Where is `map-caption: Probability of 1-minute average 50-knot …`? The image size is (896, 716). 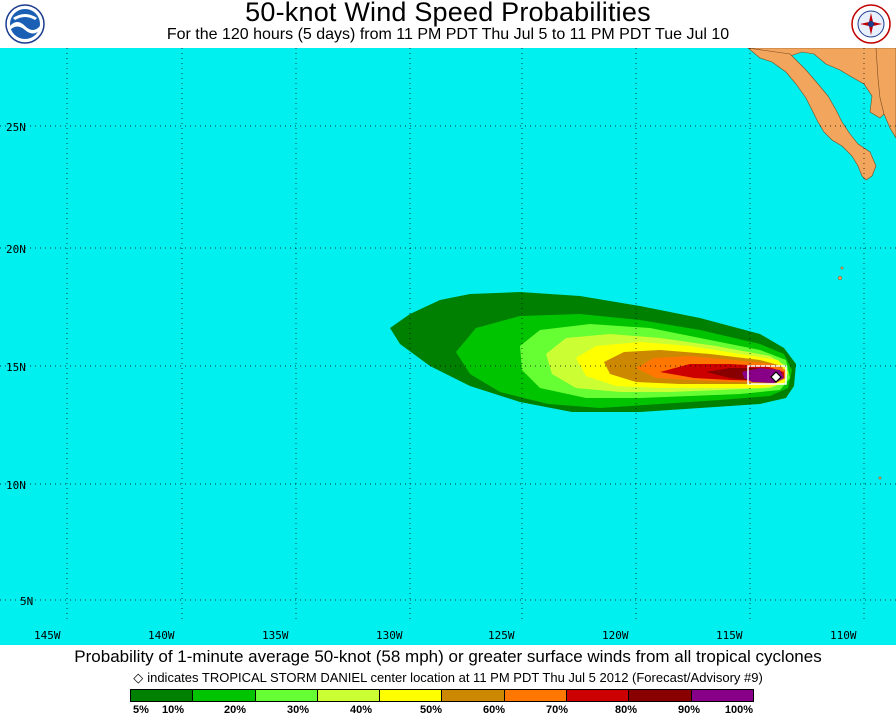 map-caption: Probability of 1-minute average 50-knot … is located at coordinates (448, 656).